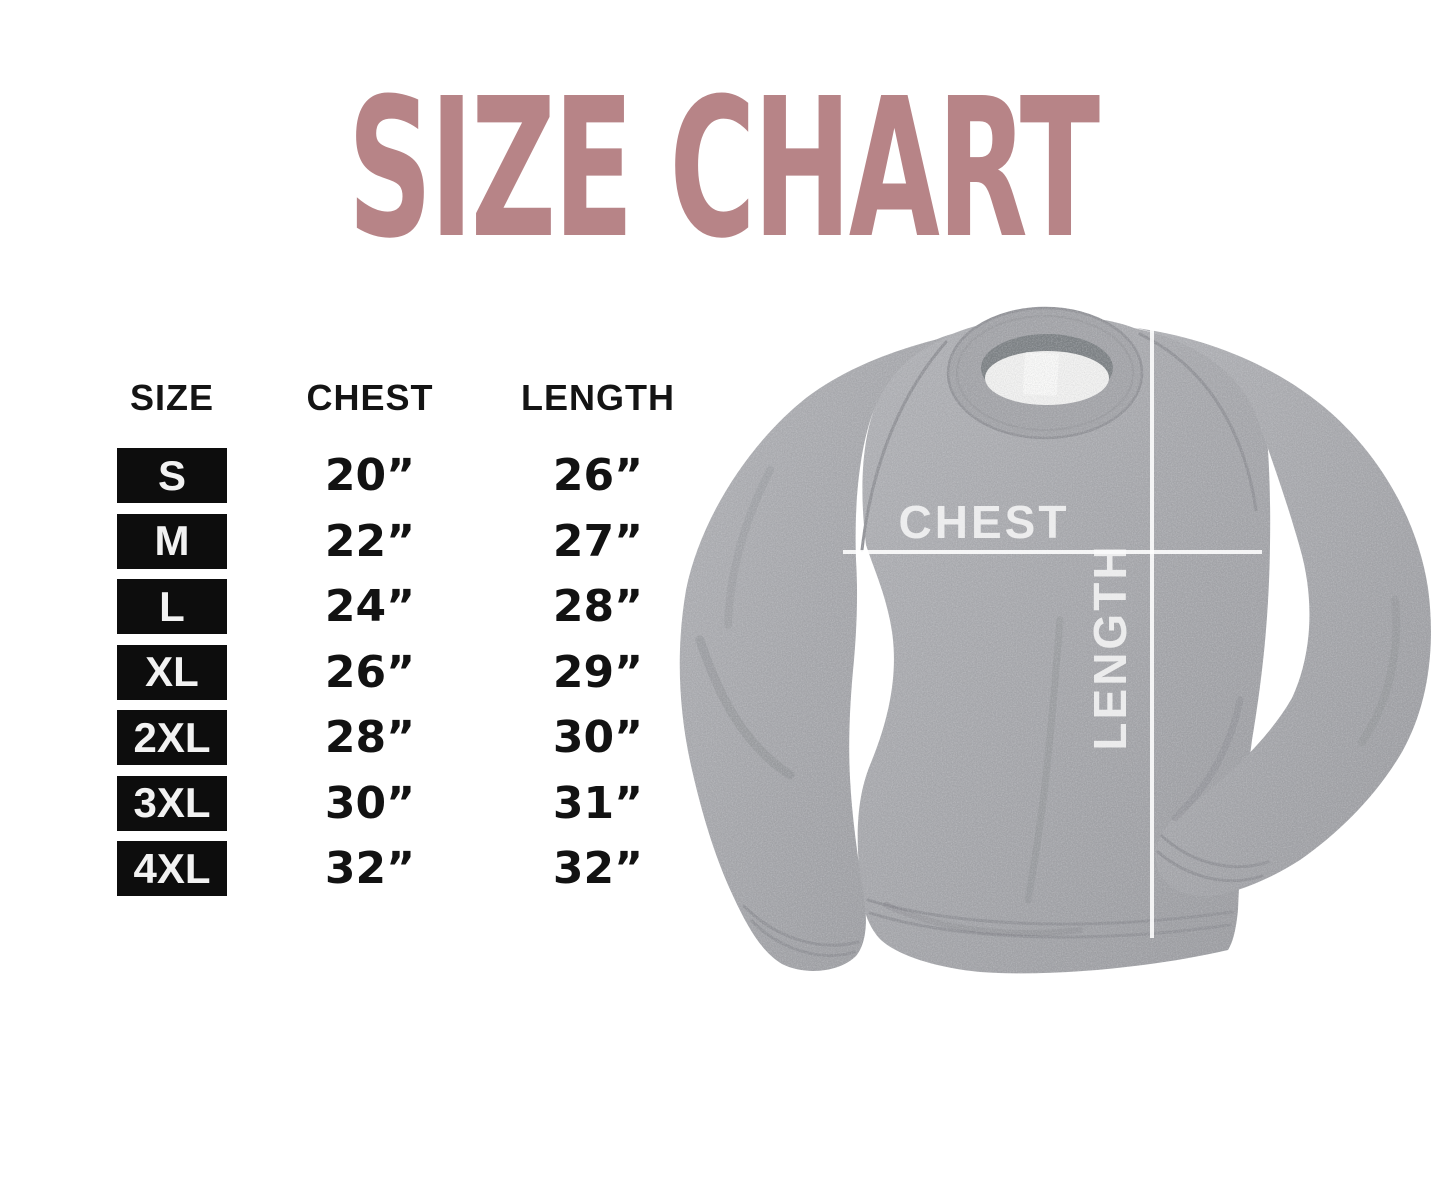 The height and width of the screenshot is (1204, 1445). I want to click on collar, so click(1045, 373).